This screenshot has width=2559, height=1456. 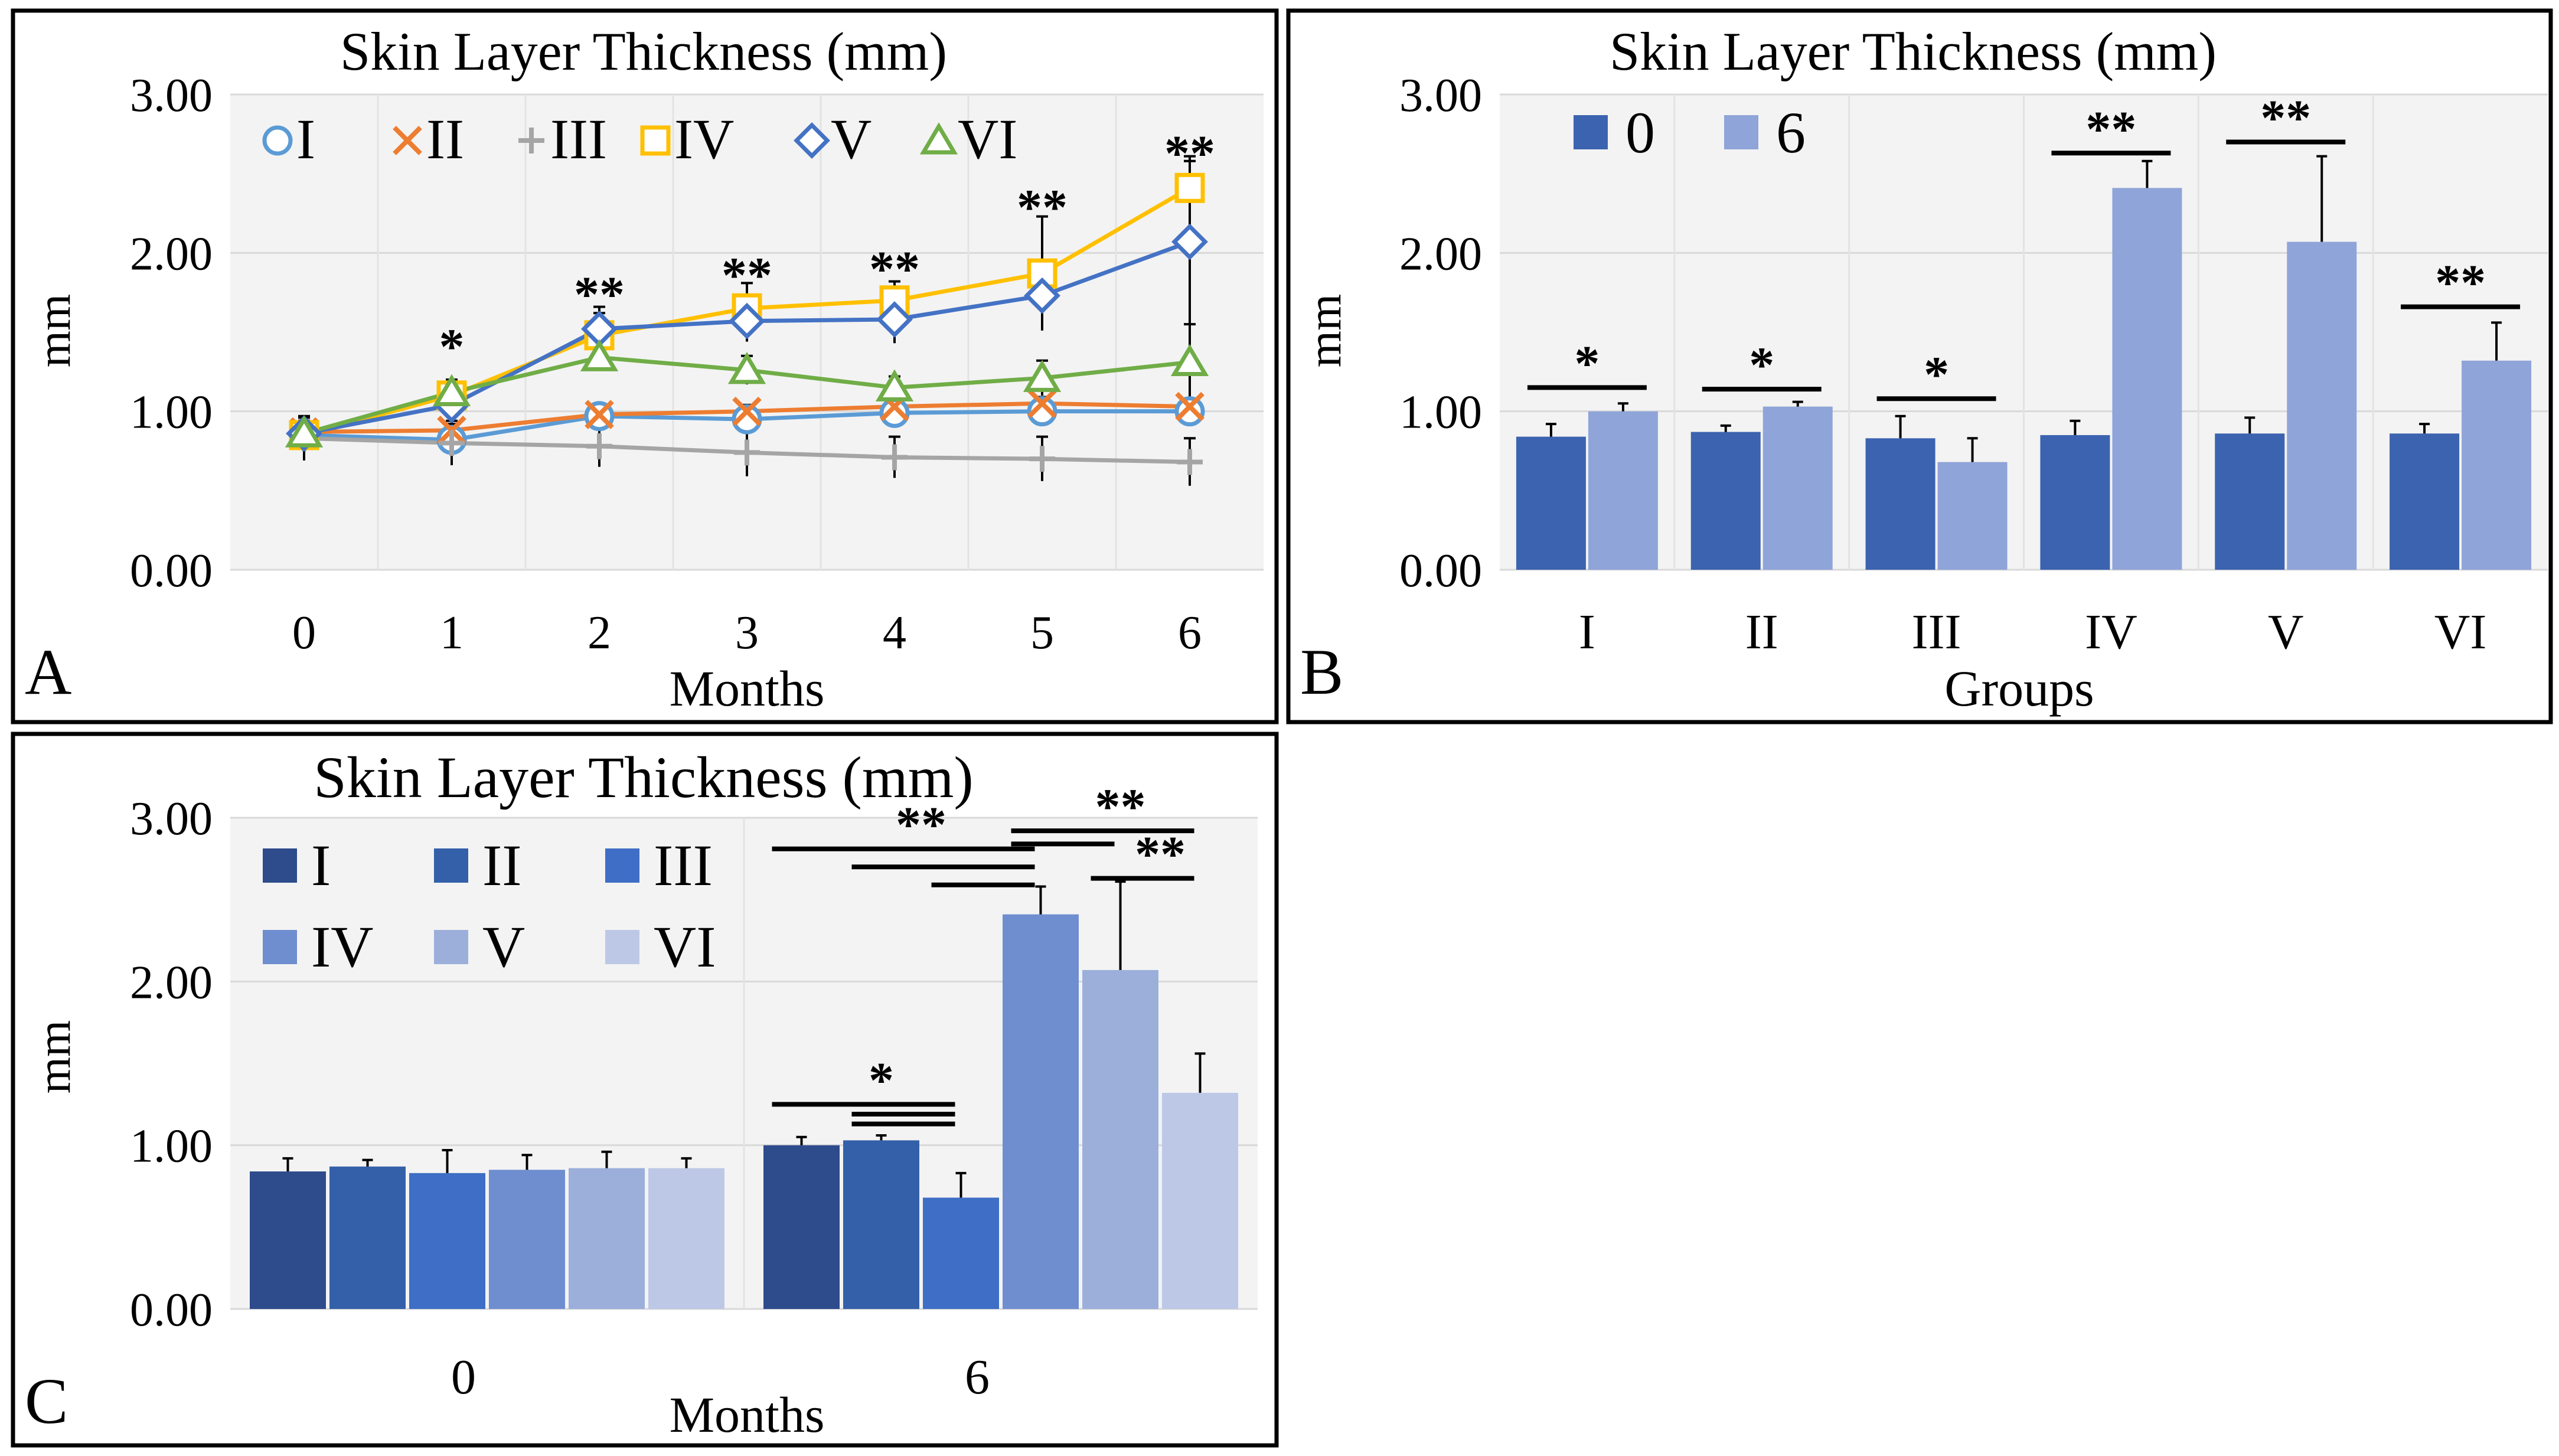 What do you see at coordinates (747, 633) in the screenshot?
I see `panel-a-xtick-label: 3` at bounding box center [747, 633].